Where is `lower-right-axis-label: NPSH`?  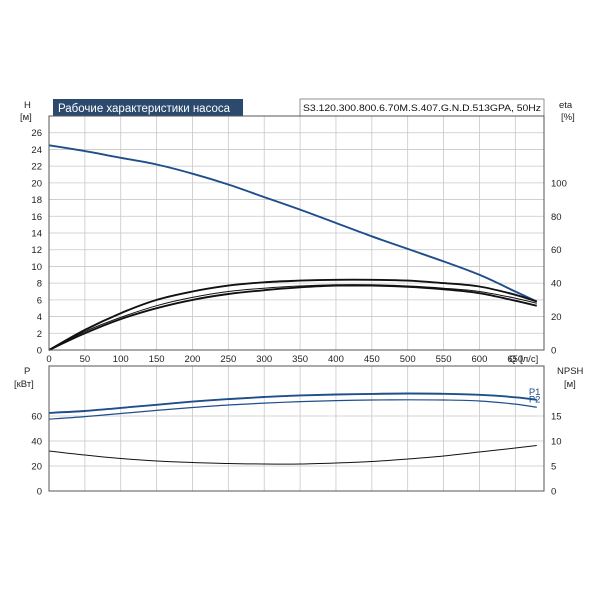 lower-right-axis-label: NPSH is located at coordinates (570, 371).